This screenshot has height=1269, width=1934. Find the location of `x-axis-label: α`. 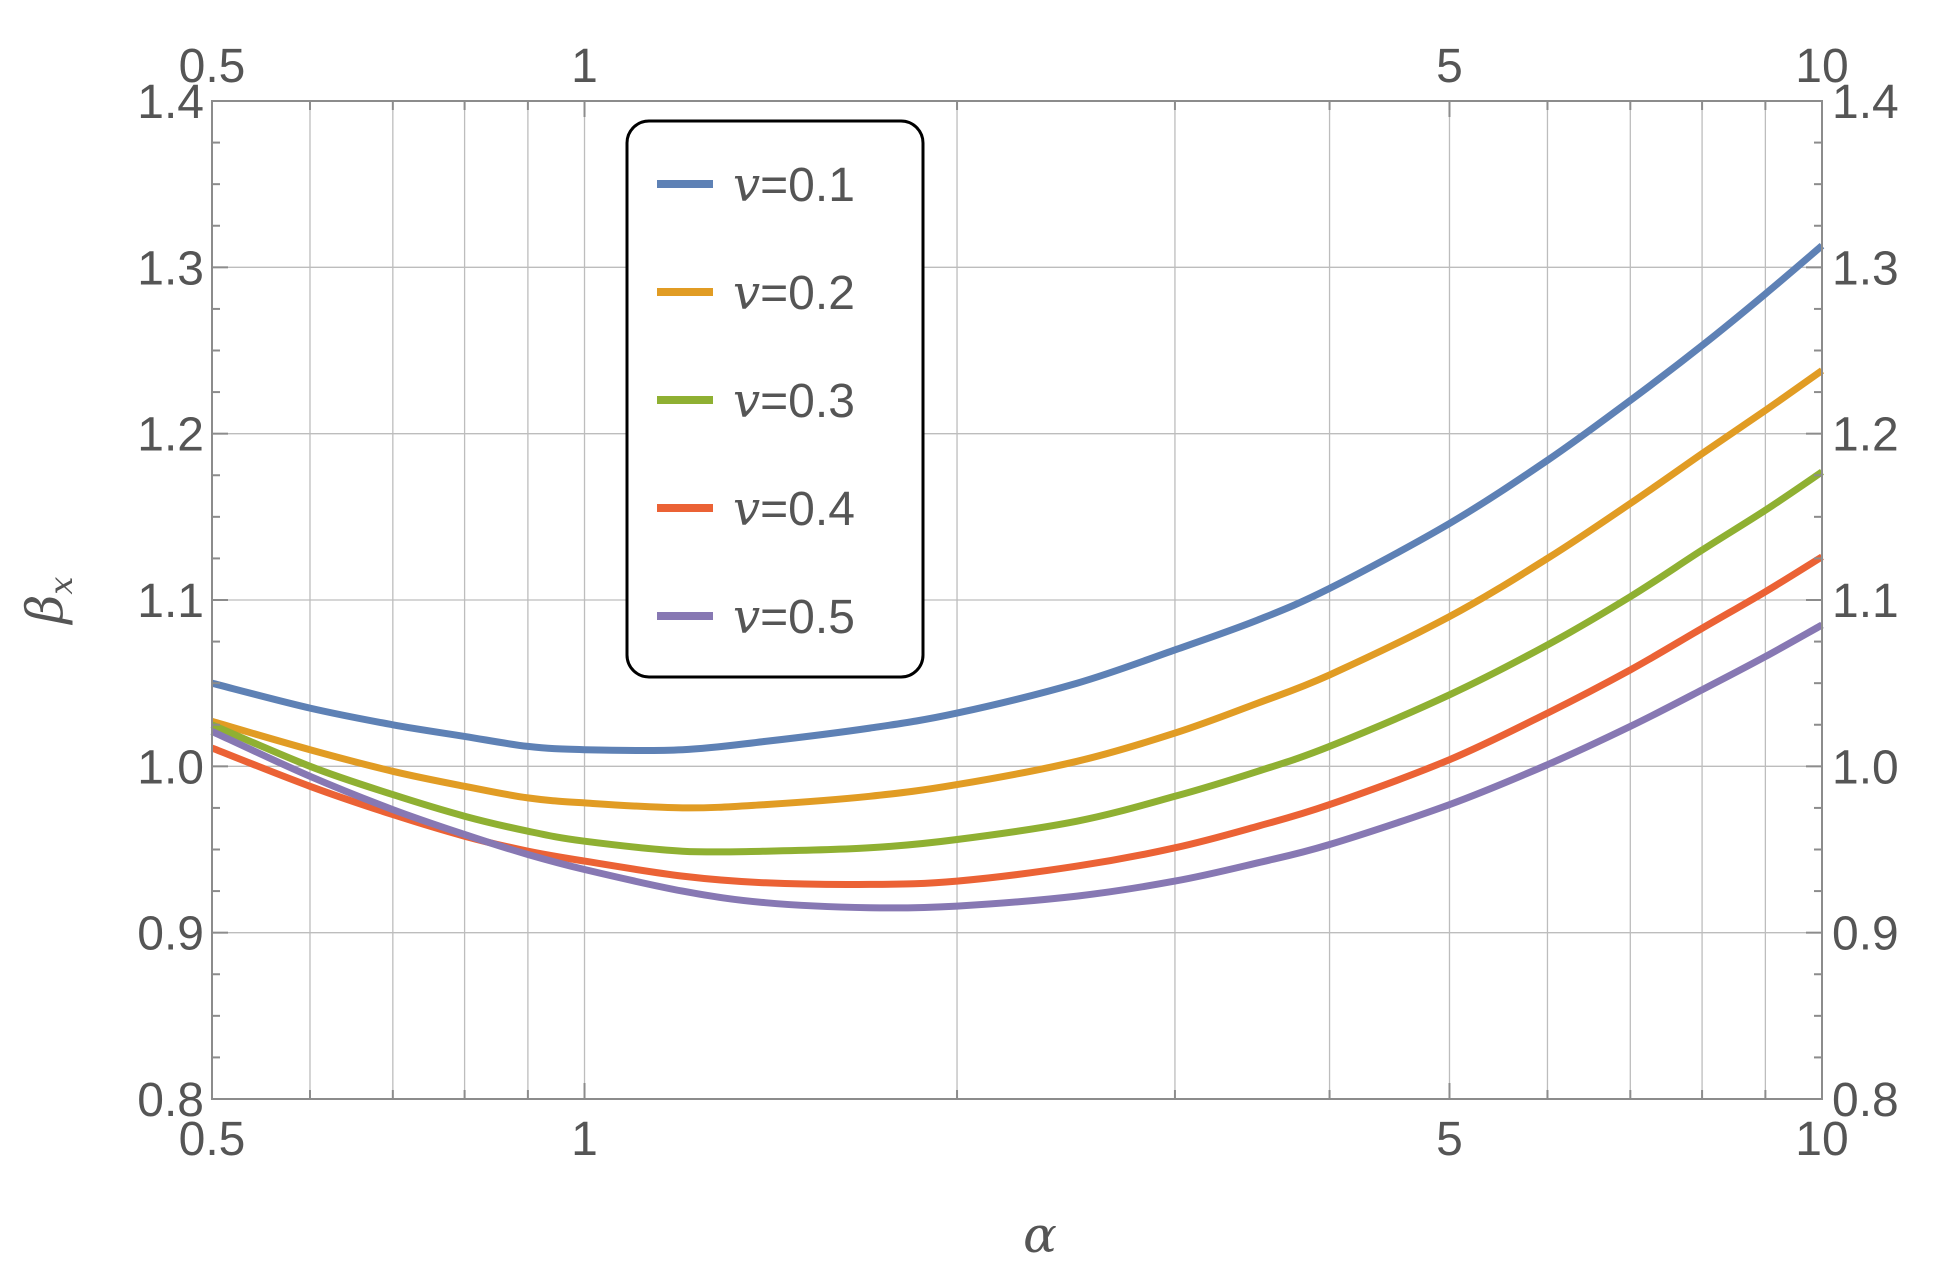

x-axis-label: α is located at coordinates (1040, 1235).